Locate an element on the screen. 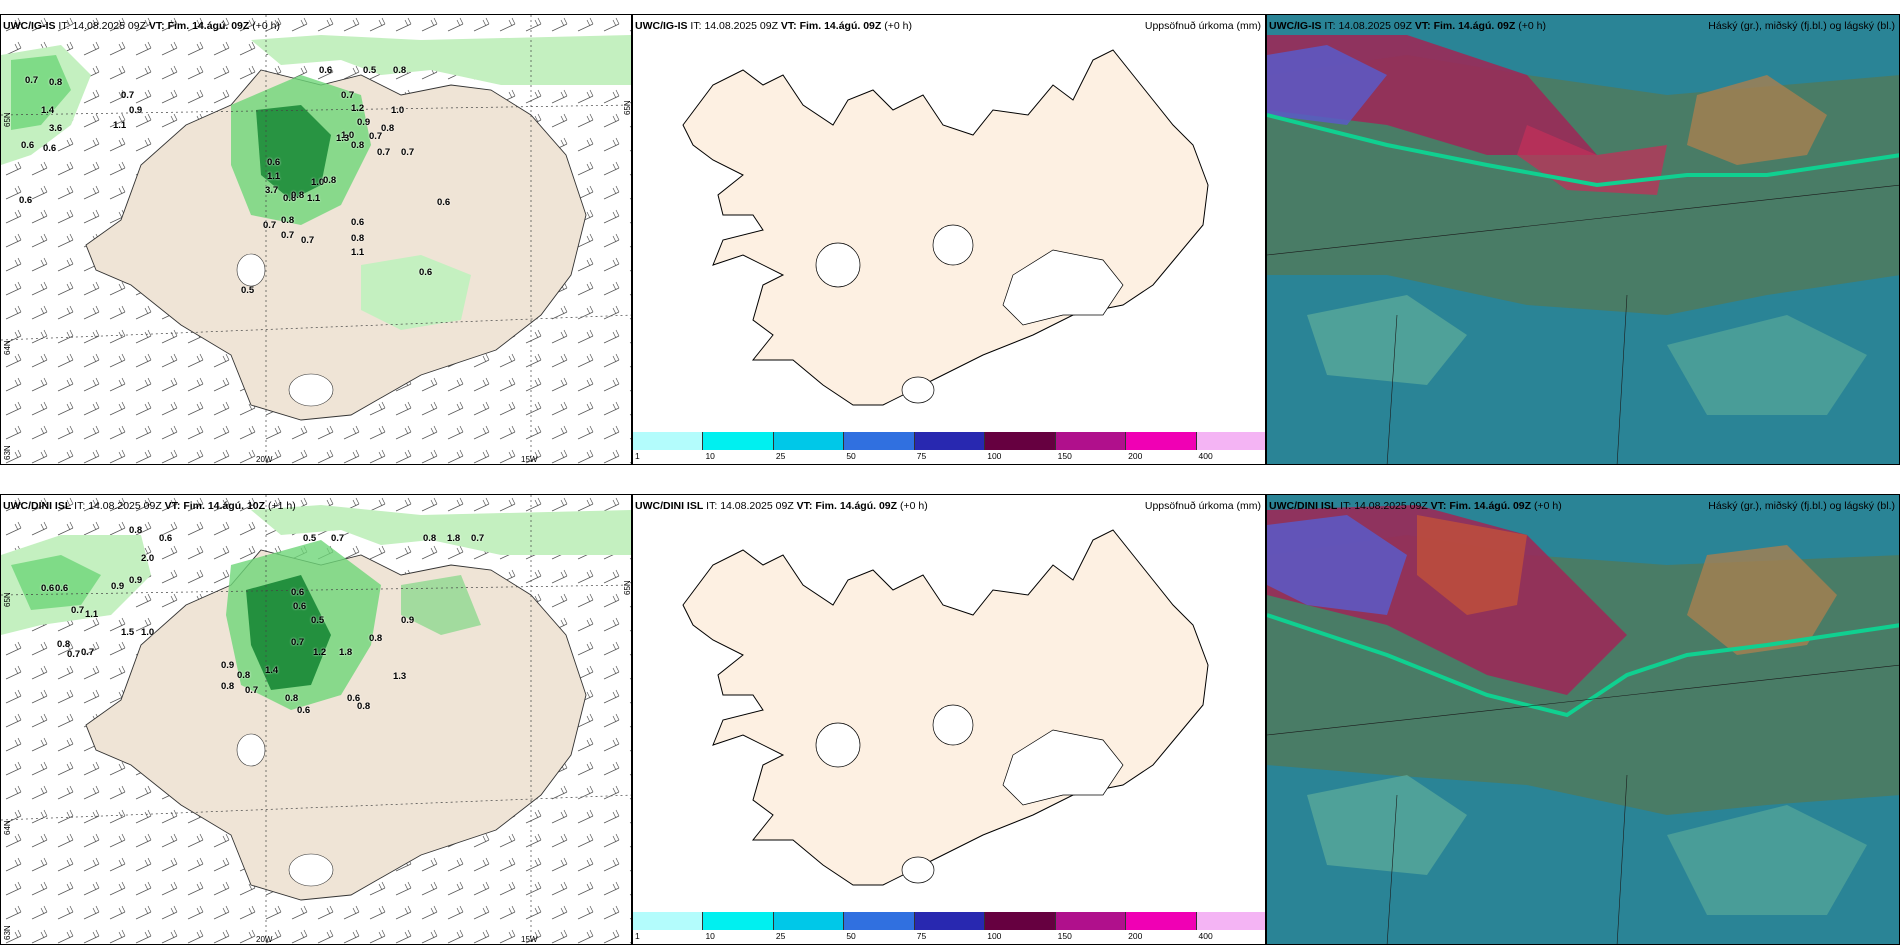  precip-value-label: 1.0 is located at coordinates (318, 182).